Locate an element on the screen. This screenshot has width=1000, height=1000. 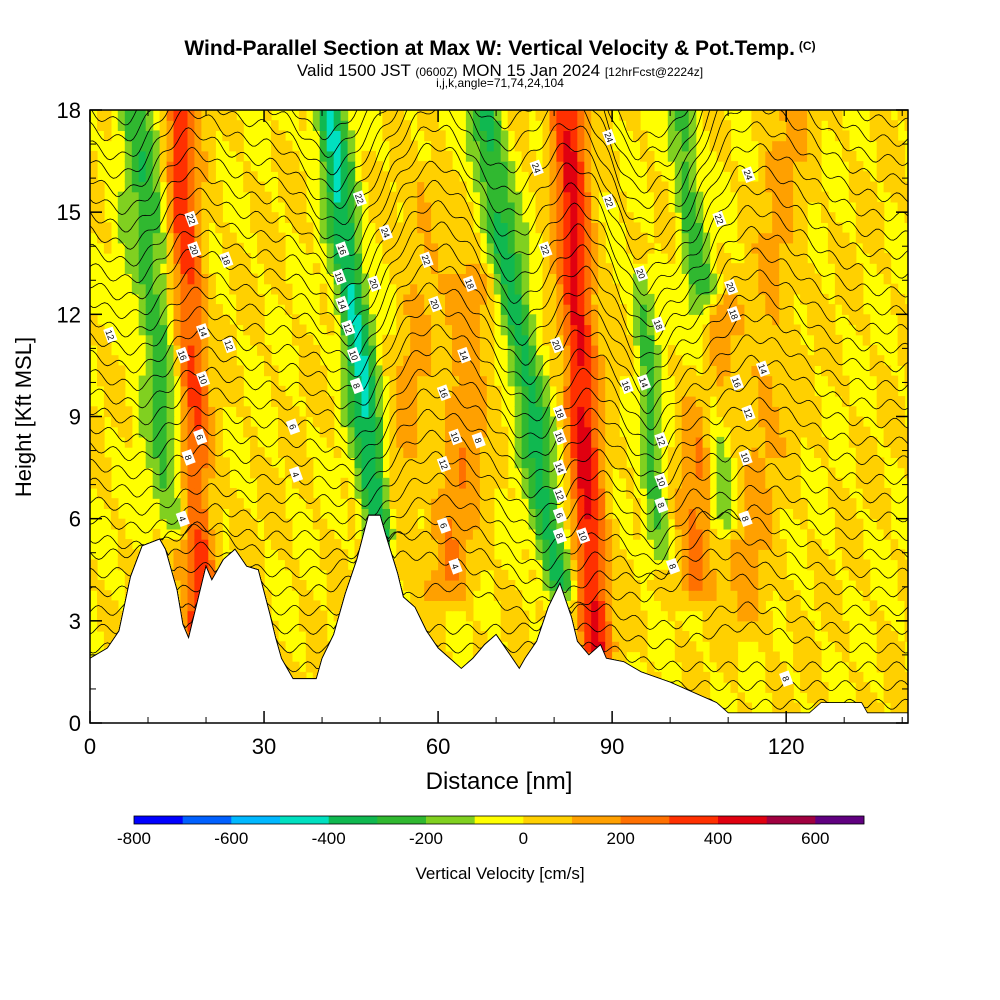
theta-contour is located at coordinates (499, 330).